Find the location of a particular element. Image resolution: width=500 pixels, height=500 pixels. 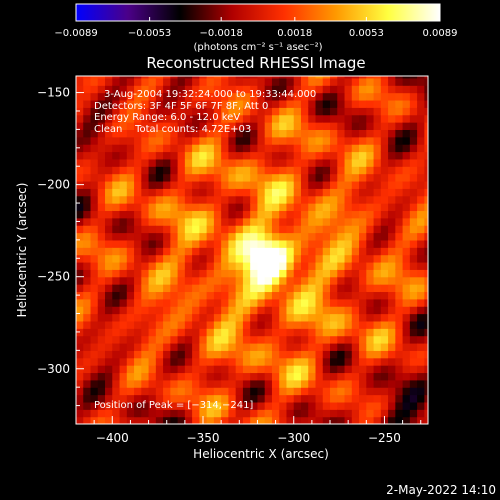

colorbar-tick-label: 0.0018 is located at coordinates (294, 33).